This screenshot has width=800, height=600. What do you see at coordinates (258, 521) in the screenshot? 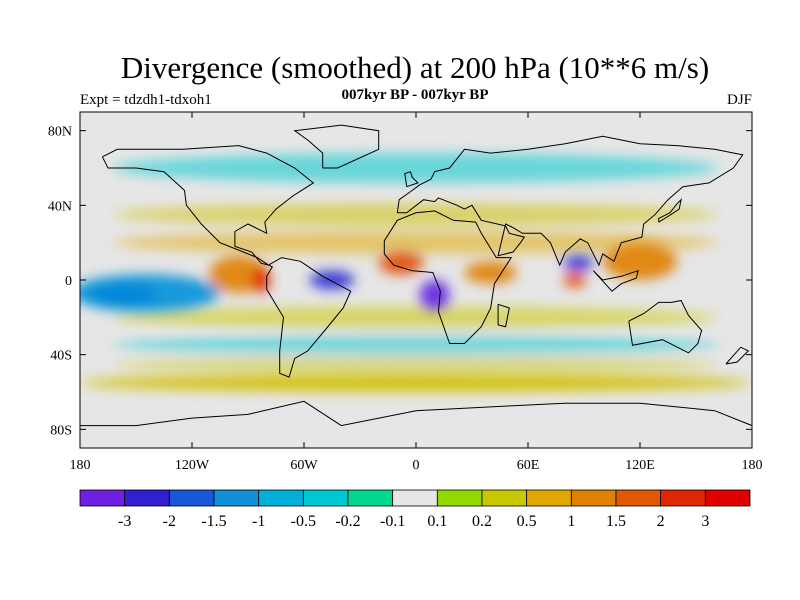
I see `colorbar-label: -1` at bounding box center [258, 521].